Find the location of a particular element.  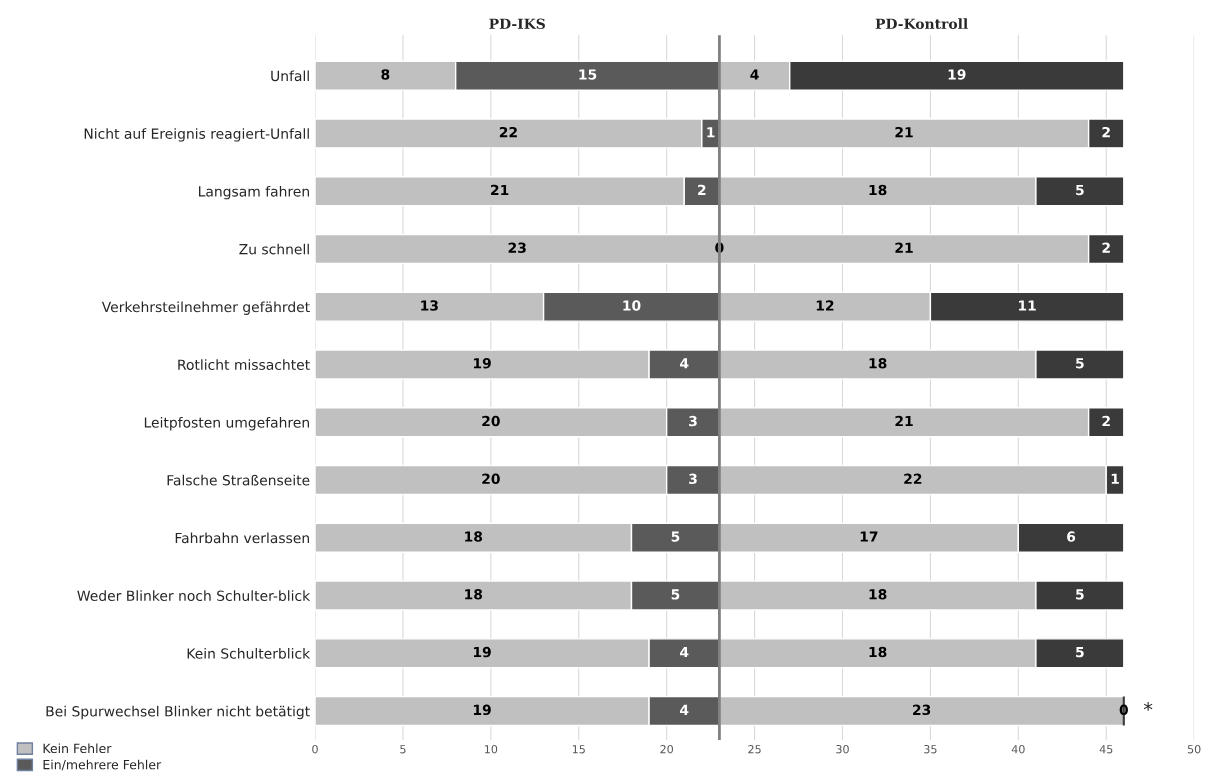

y-tick-label: Falsche Straßenseite is located at coordinates (238, 480).